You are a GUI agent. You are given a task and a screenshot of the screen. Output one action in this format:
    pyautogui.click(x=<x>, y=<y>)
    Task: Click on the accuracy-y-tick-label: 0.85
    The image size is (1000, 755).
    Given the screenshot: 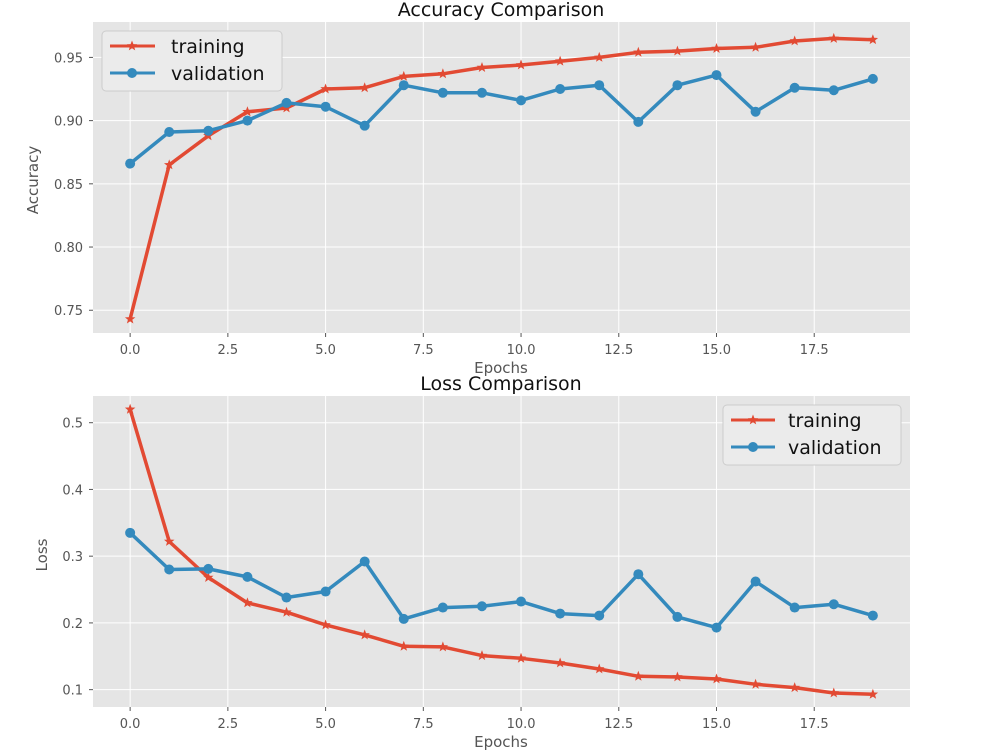 What is the action you would take?
    pyautogui.click(x=68, y=185)
    